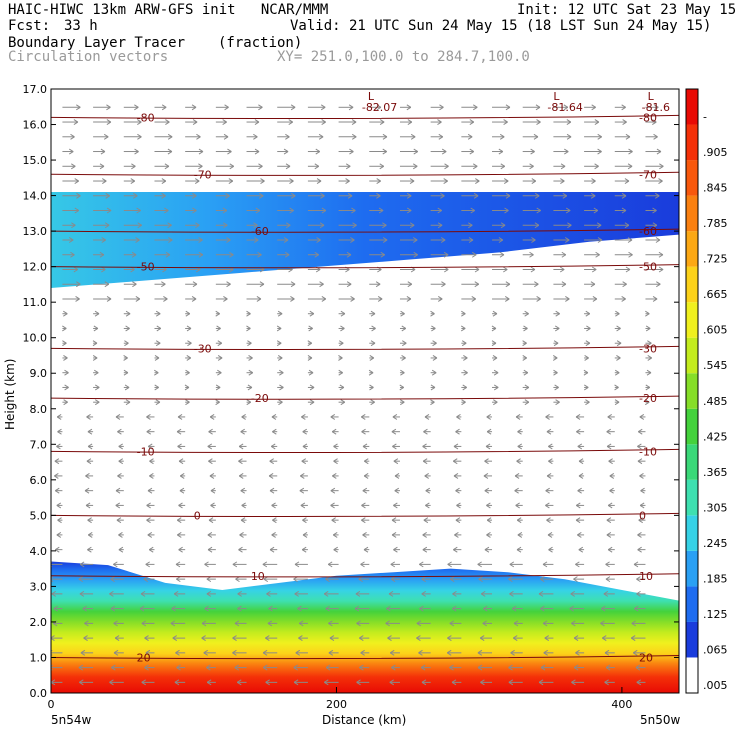 This screenshot has height=740, width=740. I want to click on colorbar-label: .245, so click(715, 543).